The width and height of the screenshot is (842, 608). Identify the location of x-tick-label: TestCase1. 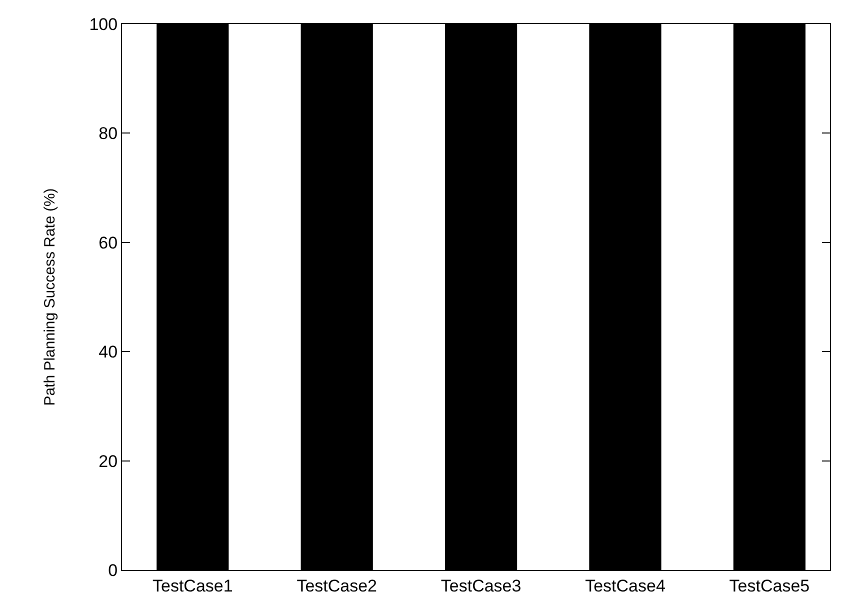
(192, 586).